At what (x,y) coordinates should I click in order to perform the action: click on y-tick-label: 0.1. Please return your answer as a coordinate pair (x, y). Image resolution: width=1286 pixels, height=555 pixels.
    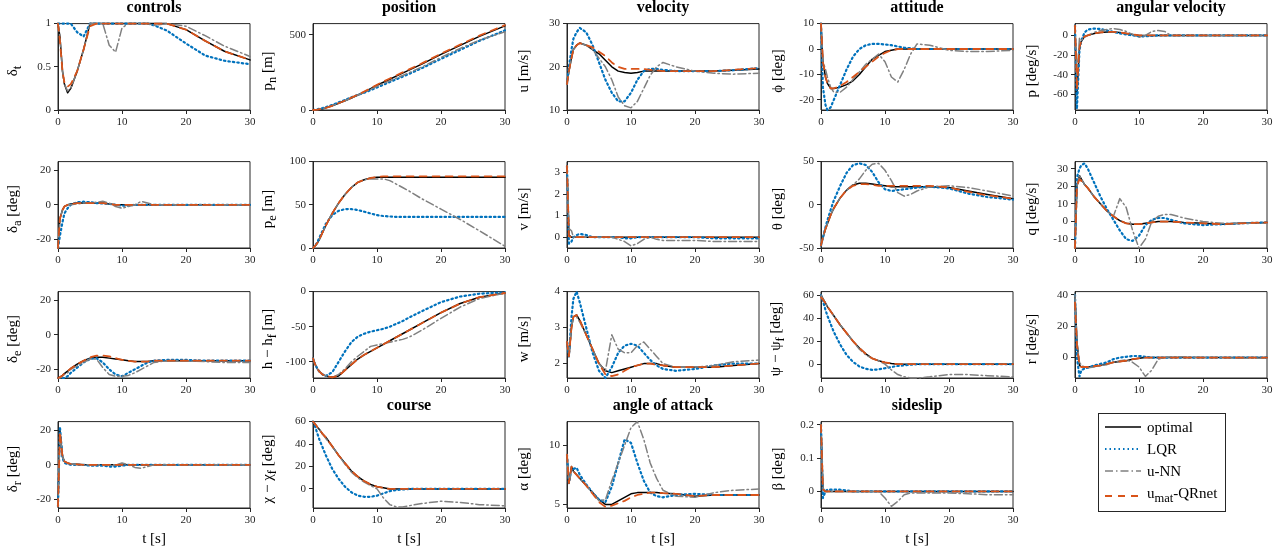
    Looking at the image, I should click on (807, 457).